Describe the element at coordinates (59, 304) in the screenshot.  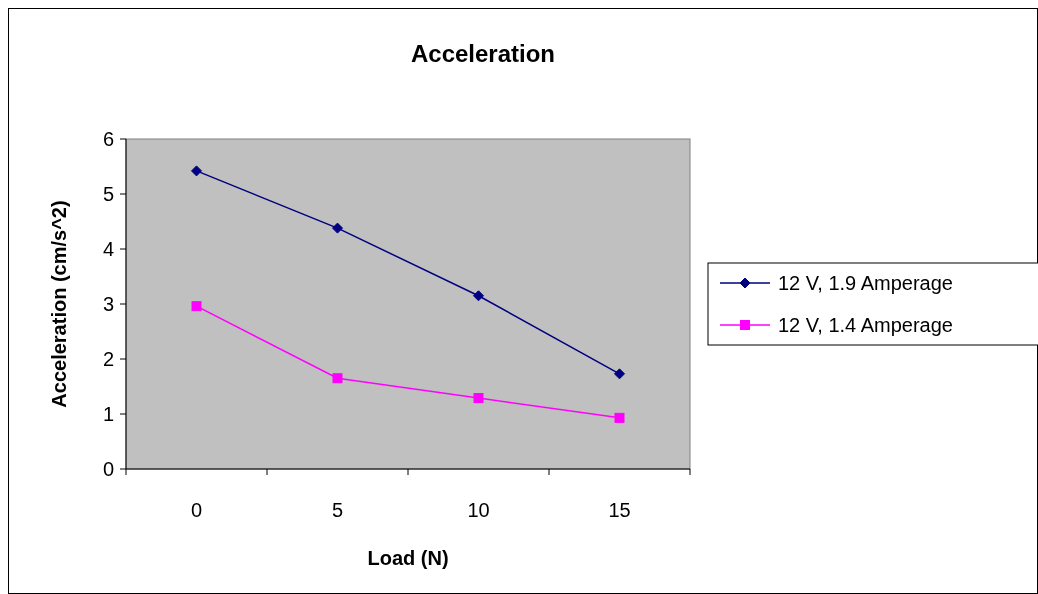
I see `y-axis-title: Acceleration (cm/s^2)` at that location.